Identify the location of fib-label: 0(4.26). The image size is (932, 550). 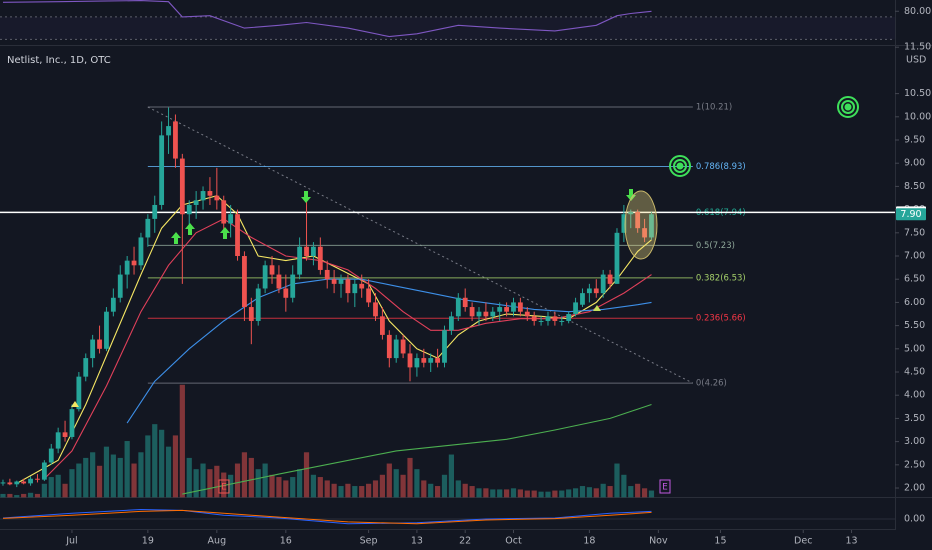
(711, 384).